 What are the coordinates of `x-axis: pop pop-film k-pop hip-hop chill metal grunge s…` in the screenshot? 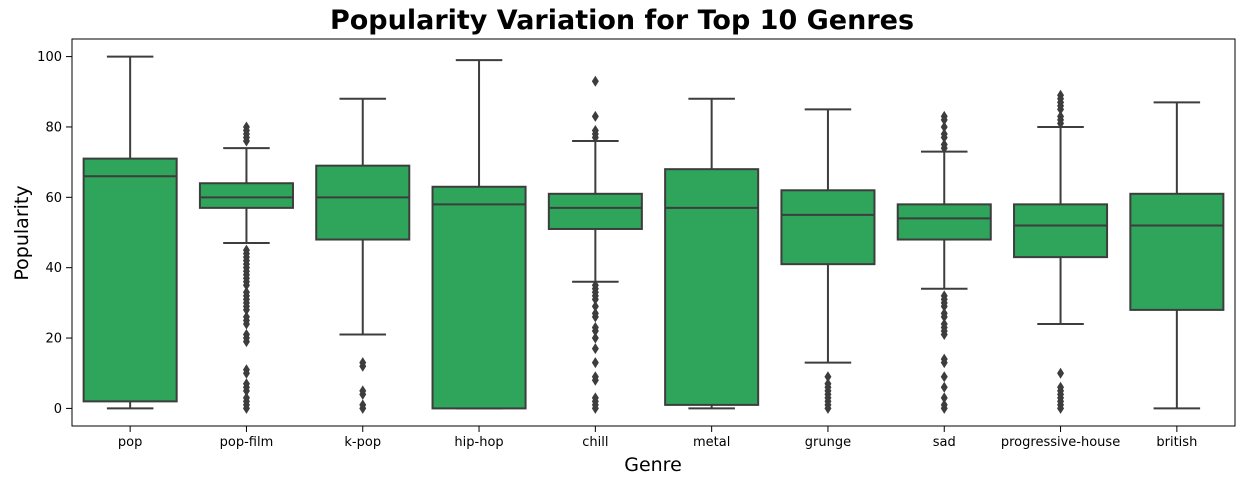 It's located at (657, 438).